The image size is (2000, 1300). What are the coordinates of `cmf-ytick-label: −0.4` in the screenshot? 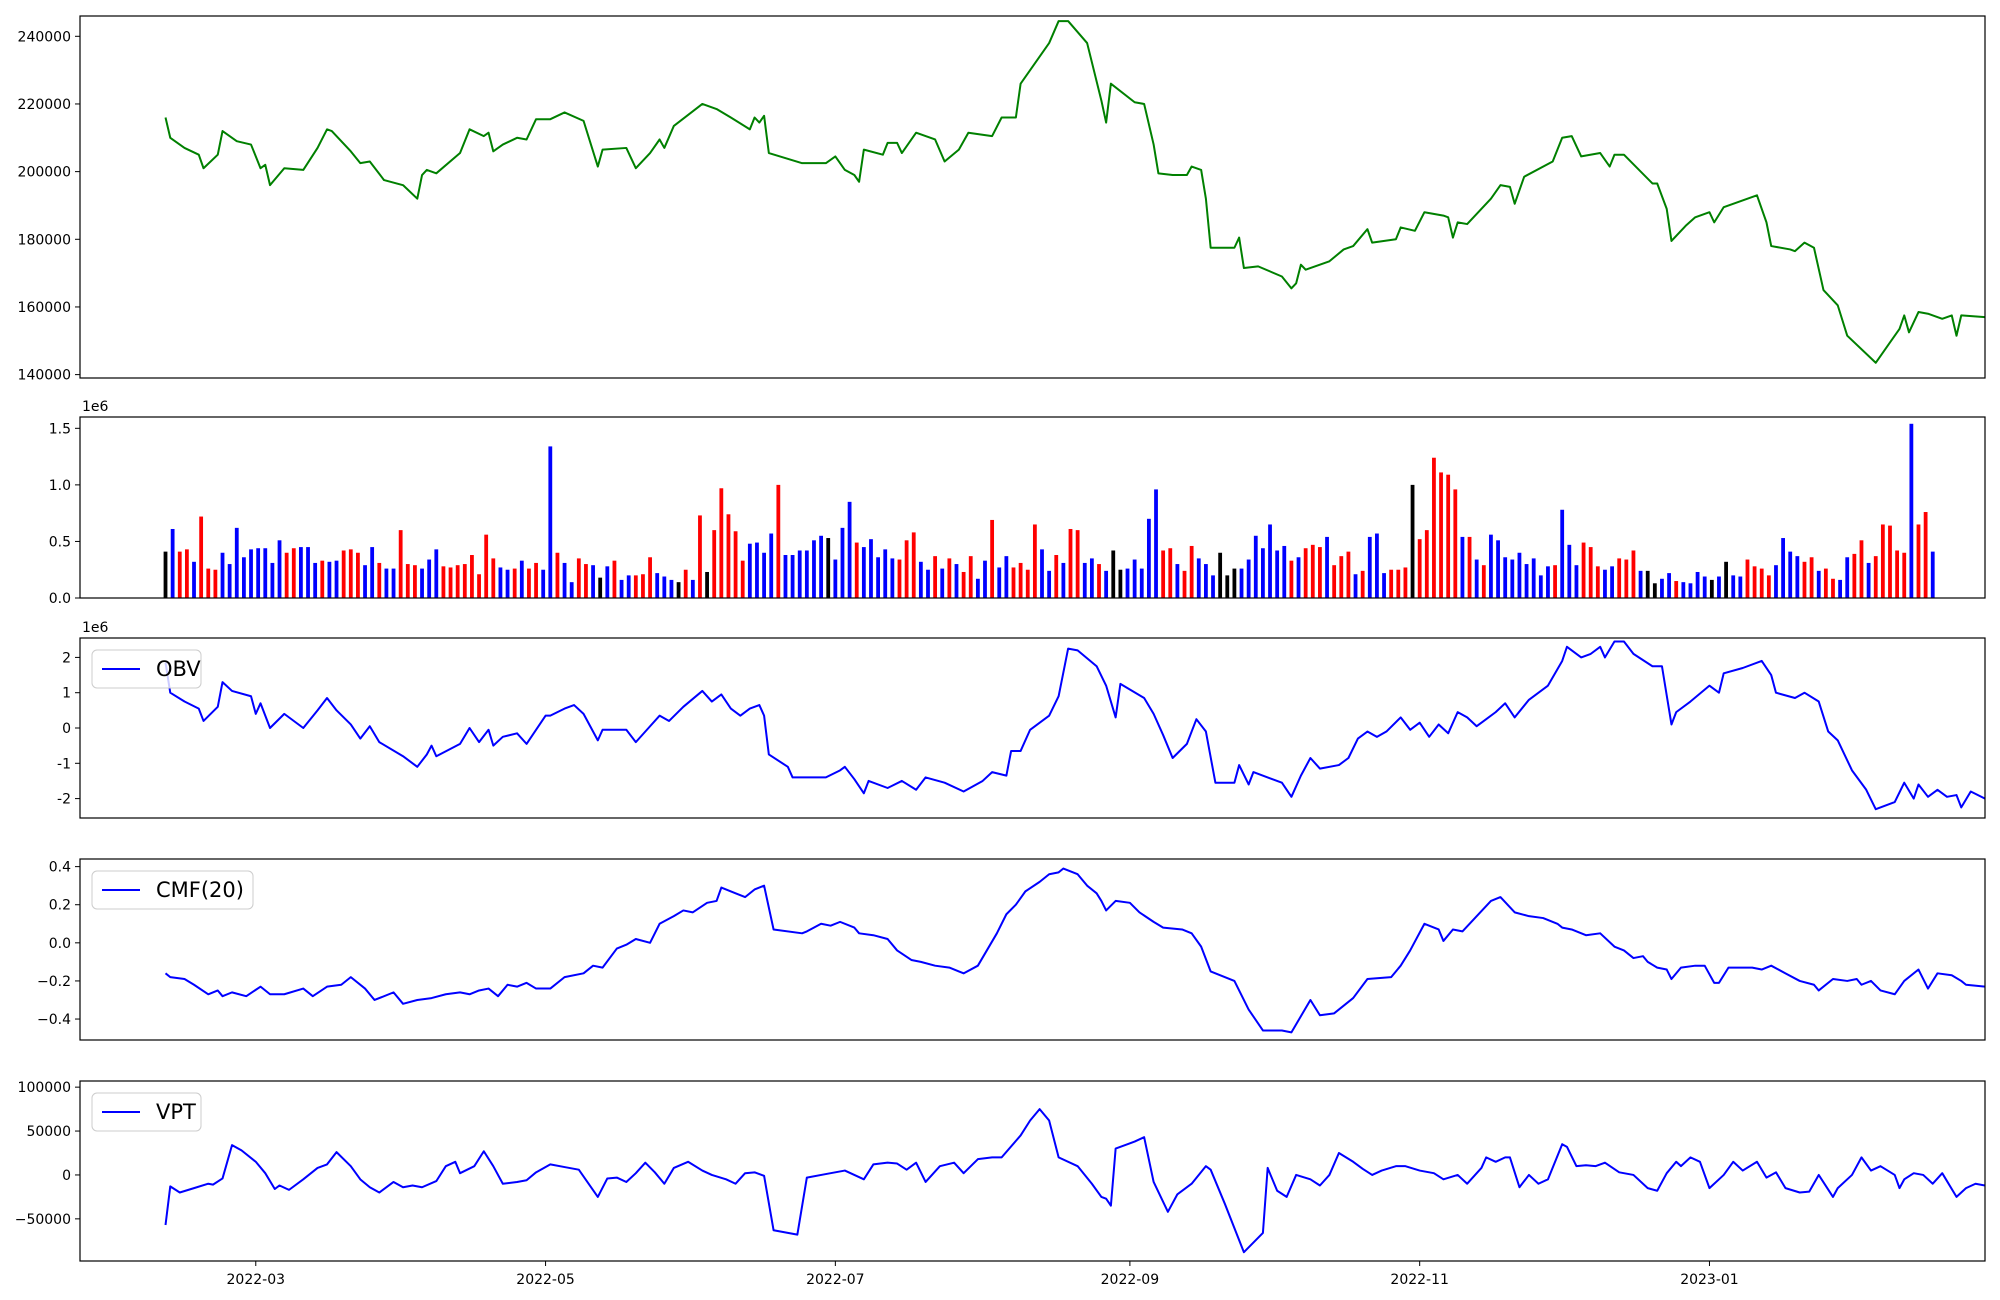 It's located at (54, 1020).